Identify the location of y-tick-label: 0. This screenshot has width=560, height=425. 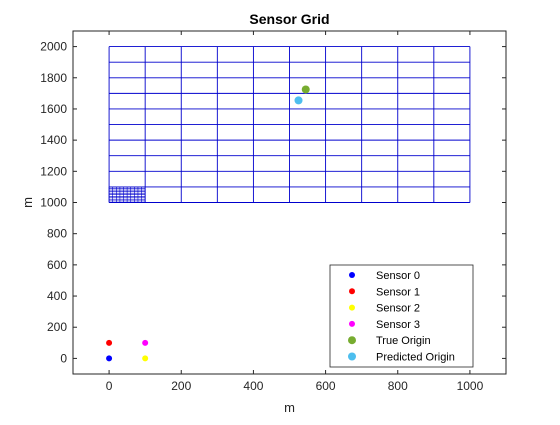
(63, 358).